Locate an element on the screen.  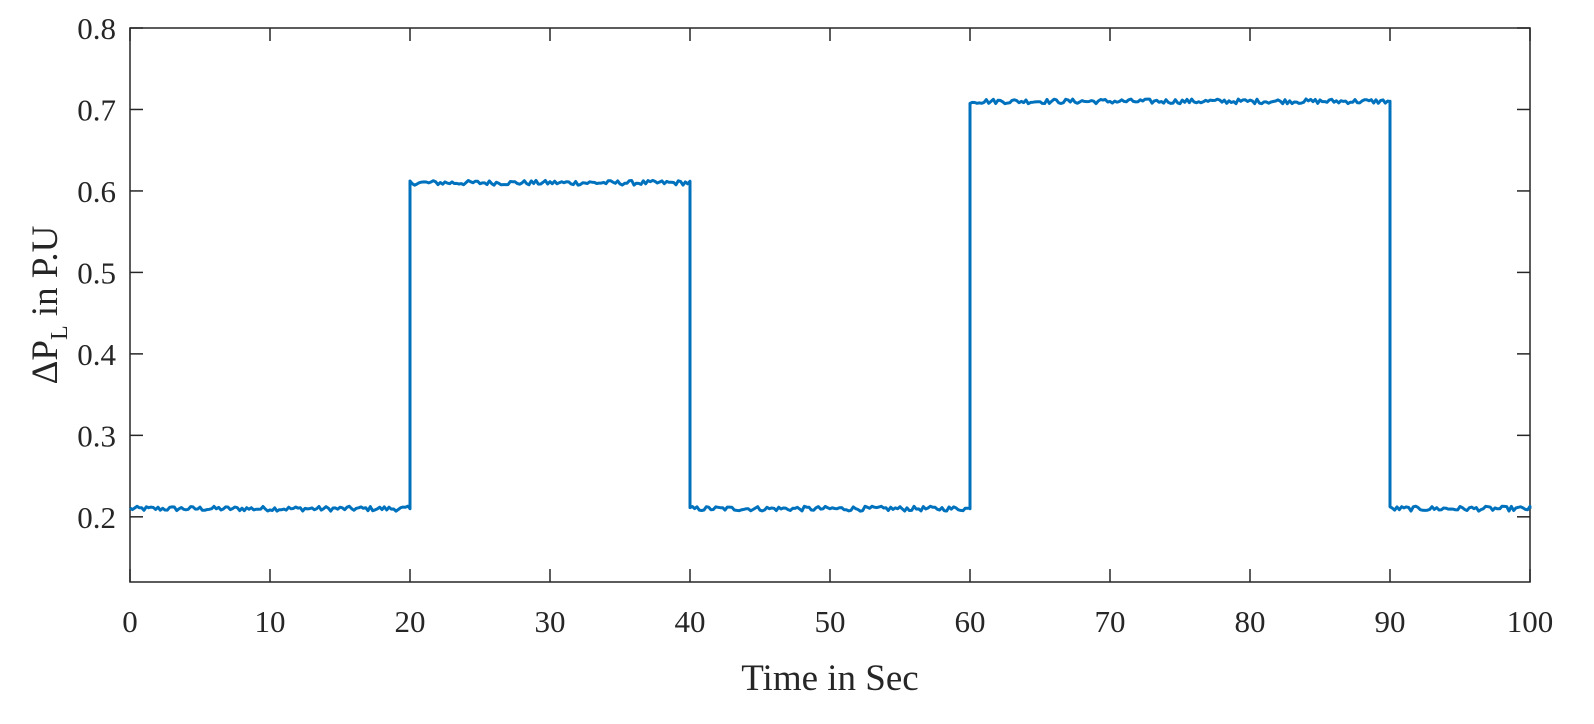
y-tick-label: 0.3 is located at coordinates (96, 435).